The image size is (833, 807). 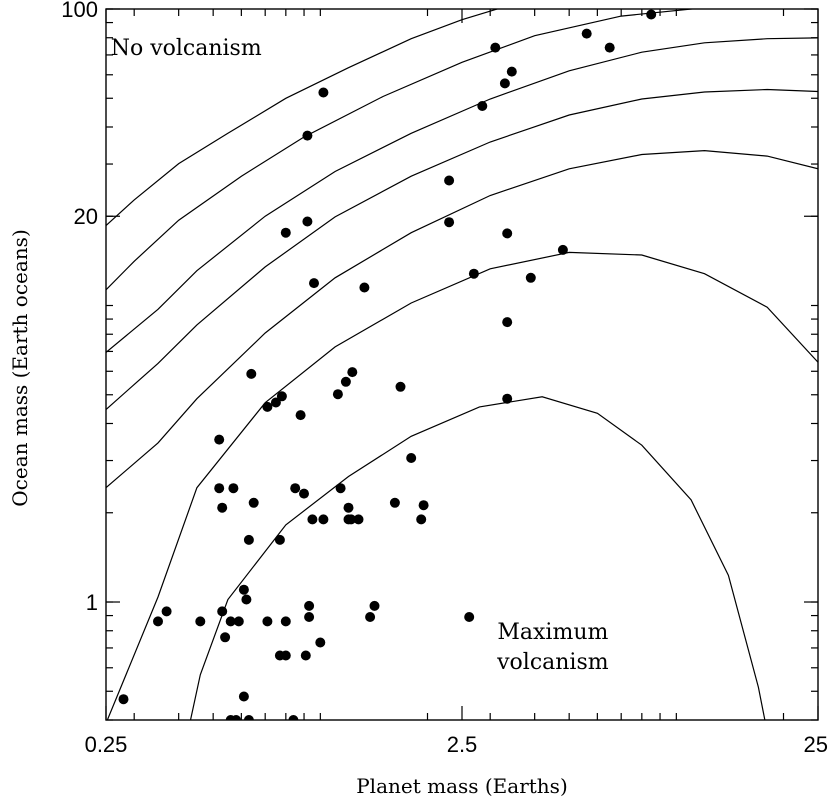 I want to click on y-tick-label: 100, so click(x=79, y=11).